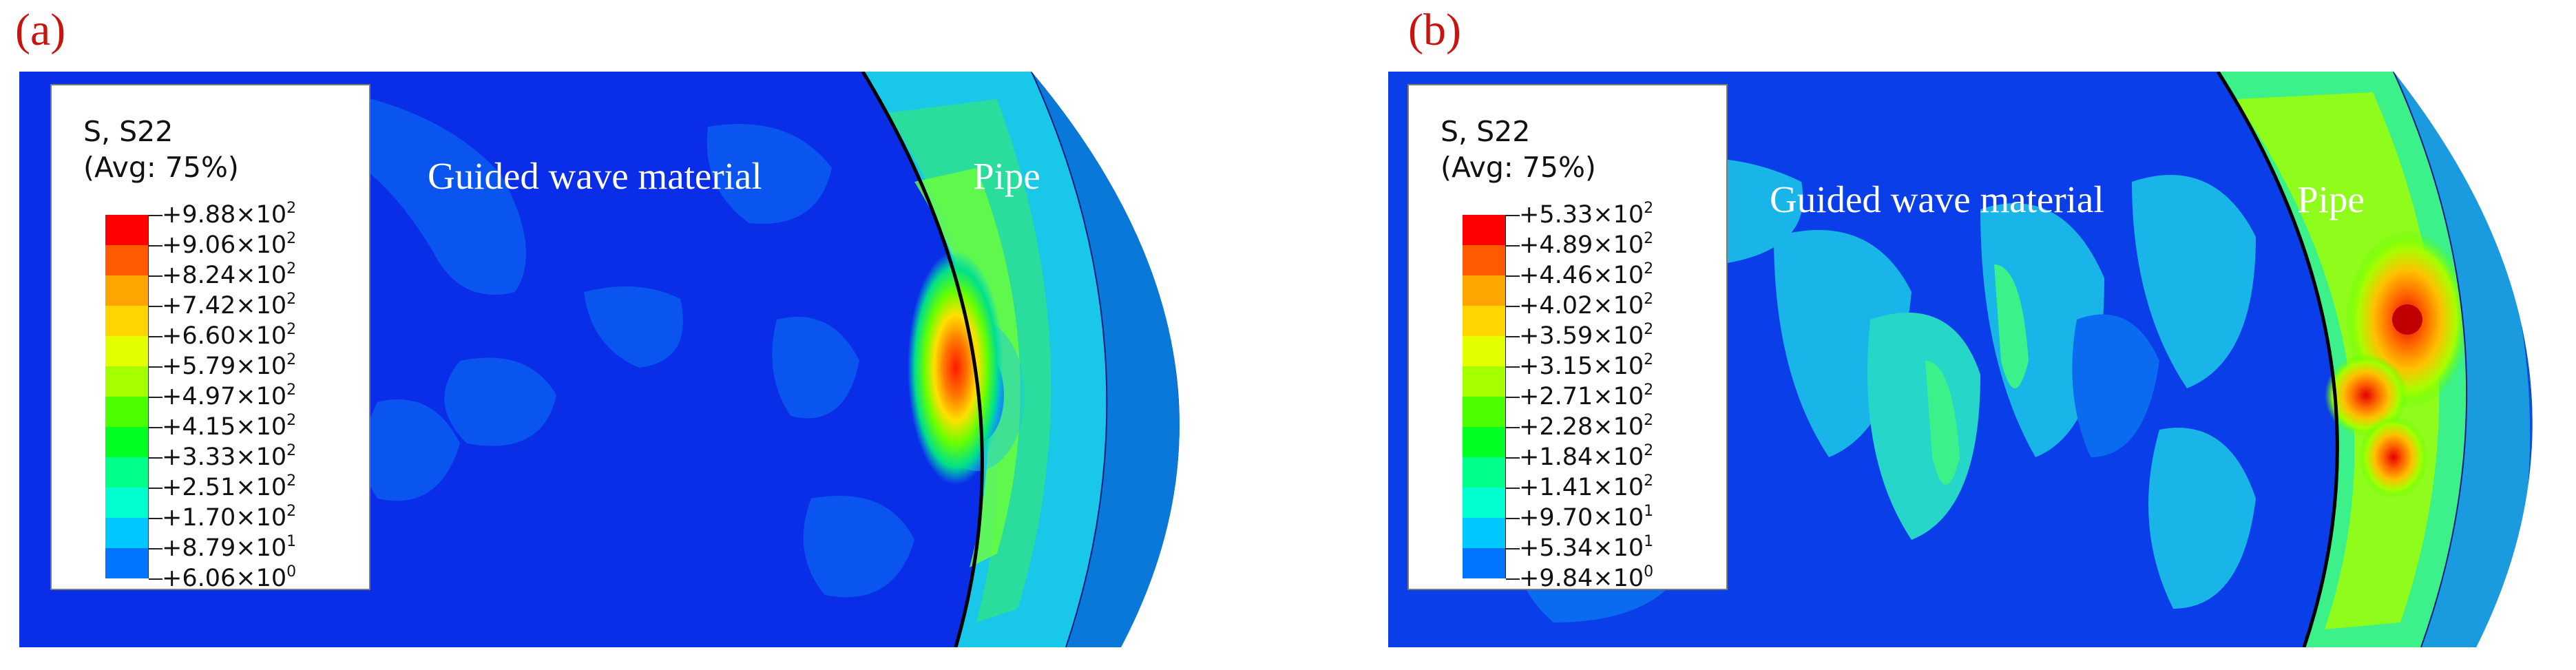 Image resolution: width=2576 pixels, height=670 pixels. What do you see at coordinates (1581, 245) in the screenshot?
I see `legend-mantissa: +4.89×10` at bounding box center [1581, 245].